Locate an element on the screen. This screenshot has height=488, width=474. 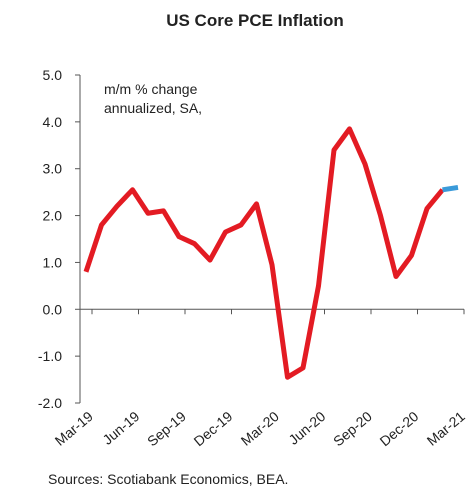
y-tick-label: 1.0 is located at coordinates (53, 262).